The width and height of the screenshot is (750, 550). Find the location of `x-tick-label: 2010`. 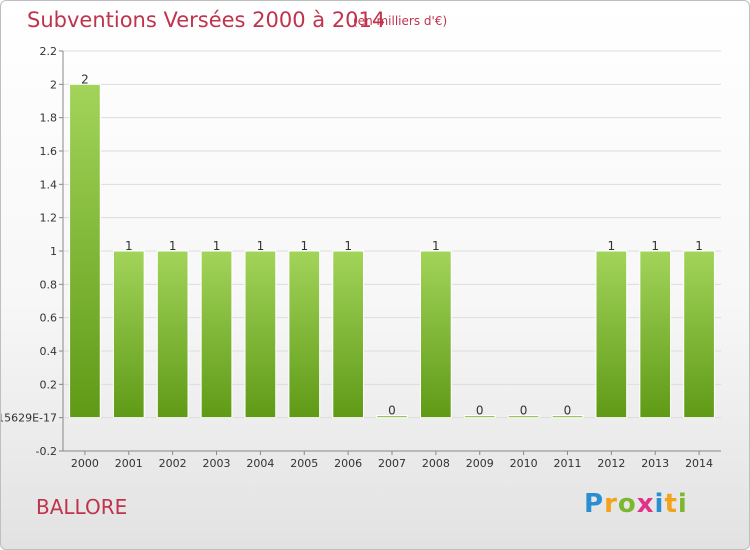

x-tick-label: 2010 is located at coordinates (524, 463).